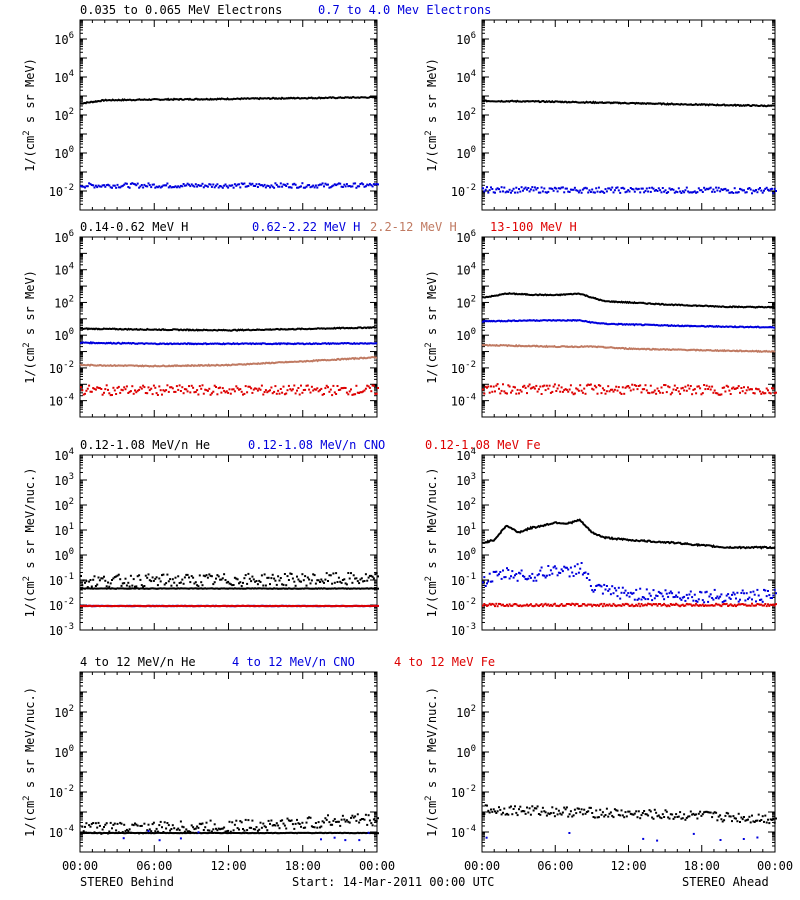 The height and width of the screenshot is (900, 800). I want to click on y-tick-label: 10², so click(64, 115).